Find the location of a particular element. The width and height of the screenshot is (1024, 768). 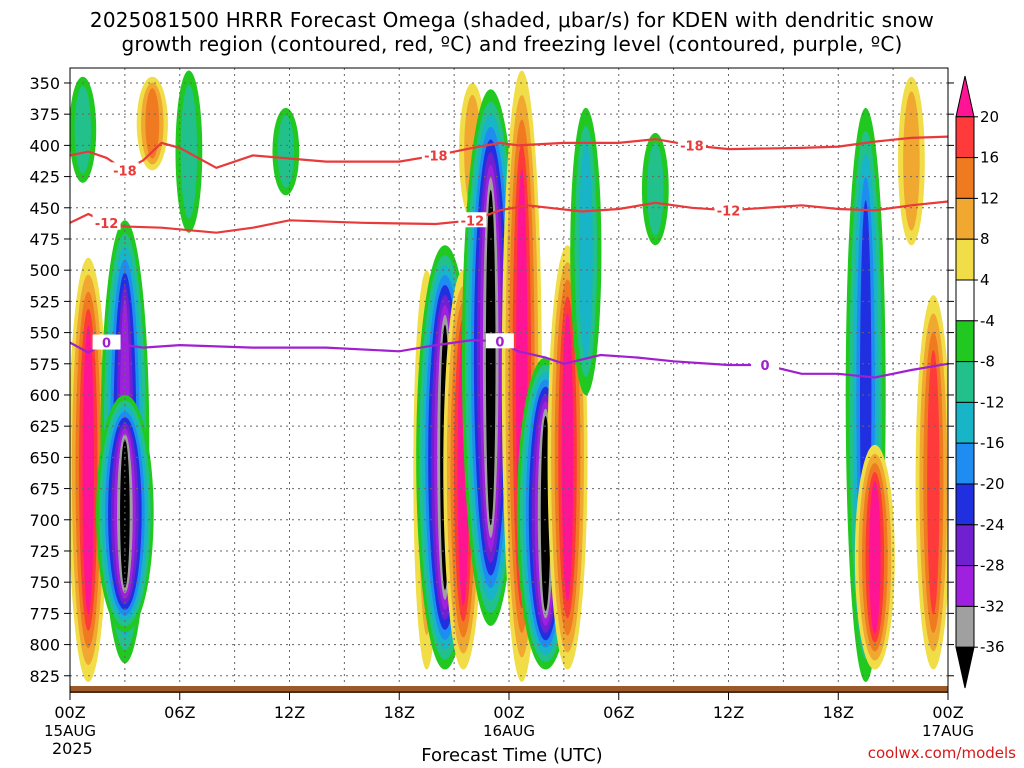

x-tick-label-12: 12Z is located at coordinates (289, 712).